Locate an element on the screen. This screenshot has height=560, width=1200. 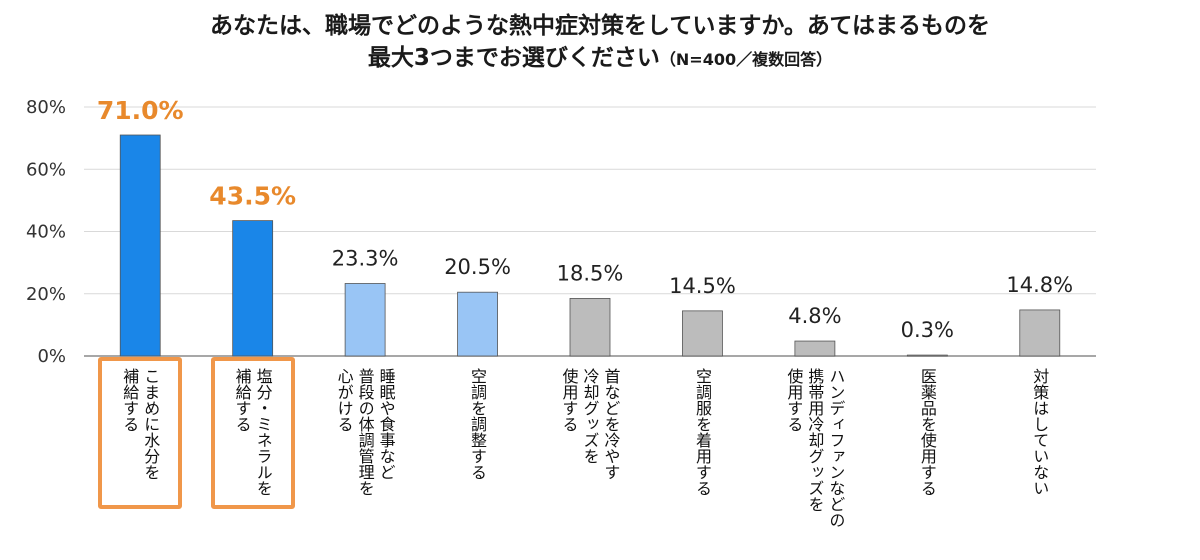
chart-title-main: 最大3つまでお選びください is located at coordinates (513, 58).